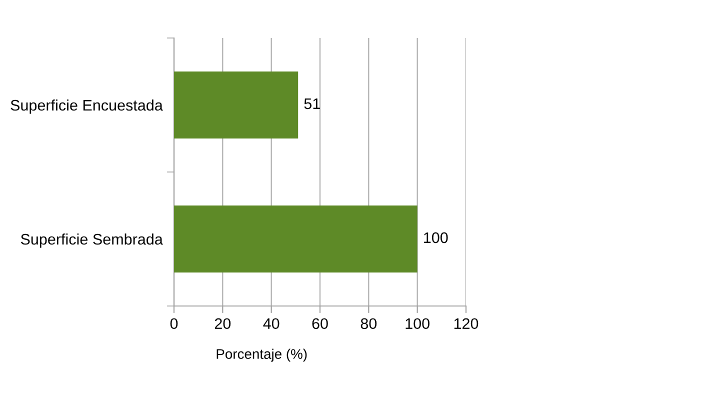  I want to click on data-label: 100, so click(436, 238).